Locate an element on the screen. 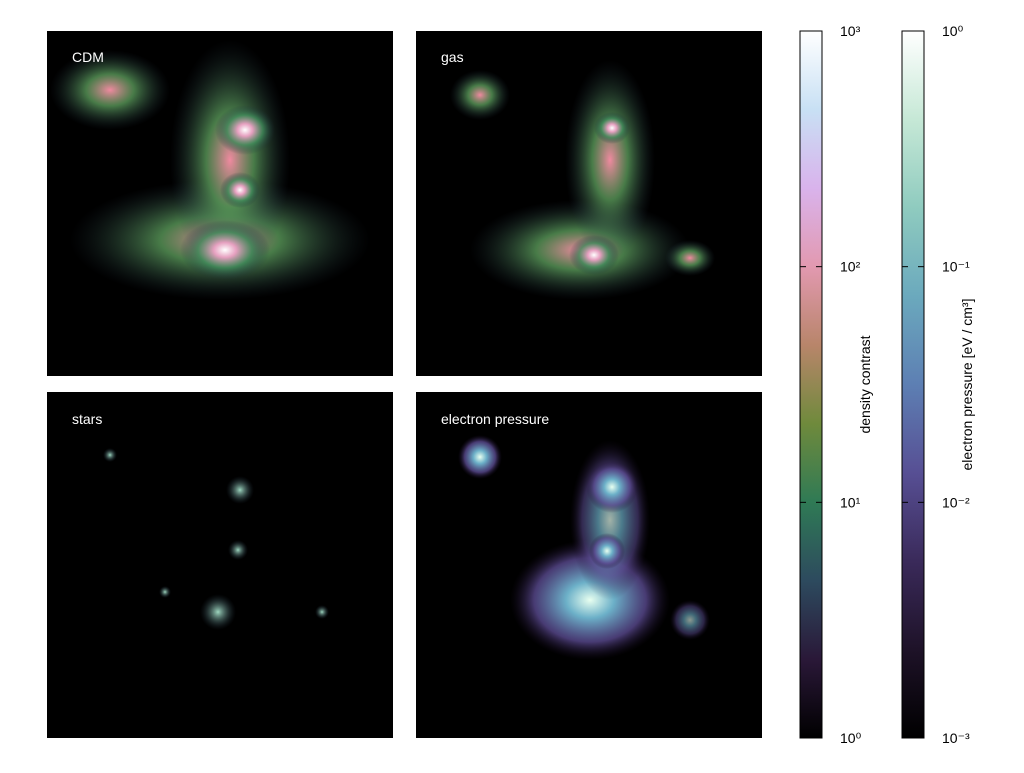 The width and height of the screenshot is (1024, 773). colorbar-label: density contrast is located at coordinates (865, 384).